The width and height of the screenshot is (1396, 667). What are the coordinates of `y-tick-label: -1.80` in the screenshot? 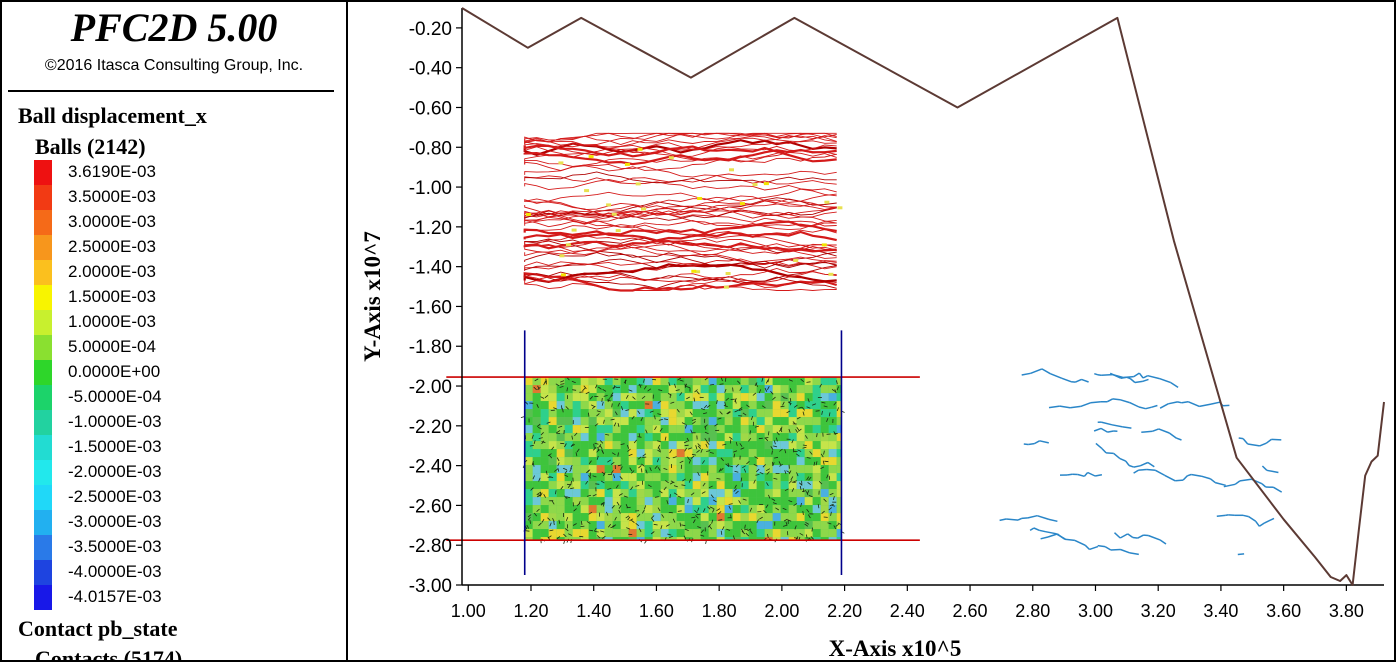 It's located at (430, 347).